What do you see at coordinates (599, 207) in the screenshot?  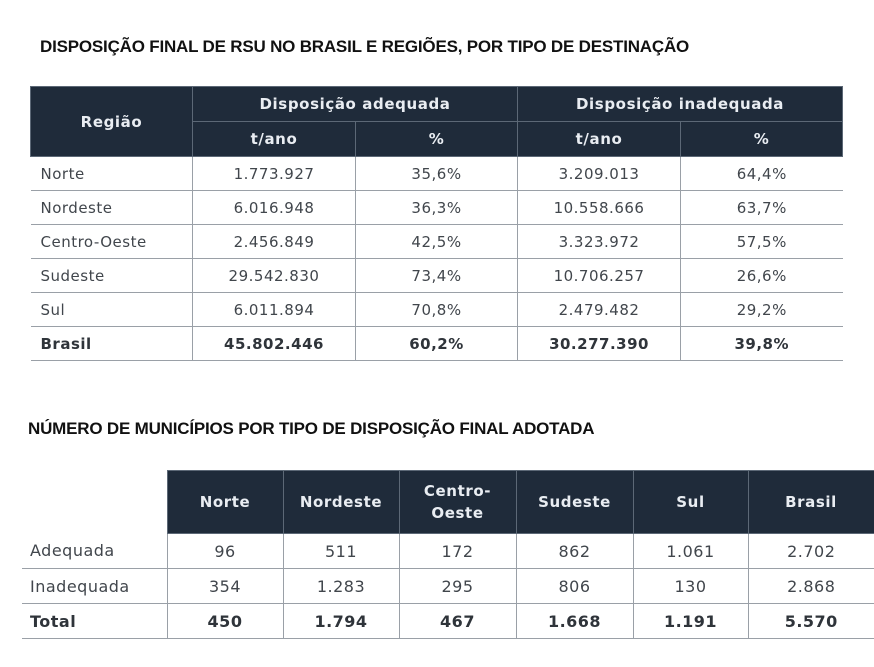 I see `inadequate-tons: 10.558.666` at bounding box center [599, 207].